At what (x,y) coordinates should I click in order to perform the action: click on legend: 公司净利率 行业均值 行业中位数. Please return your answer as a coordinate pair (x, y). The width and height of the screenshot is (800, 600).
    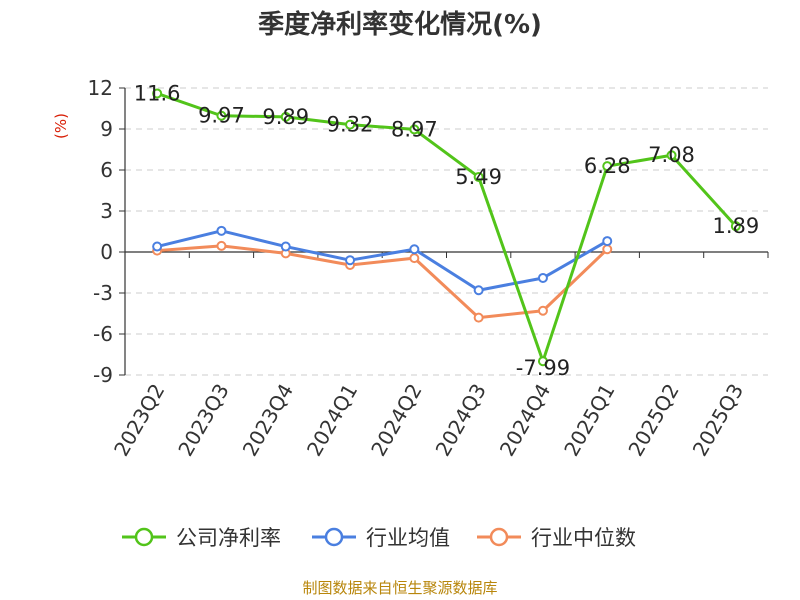
    Looking at the image, I should click on (379, 538).